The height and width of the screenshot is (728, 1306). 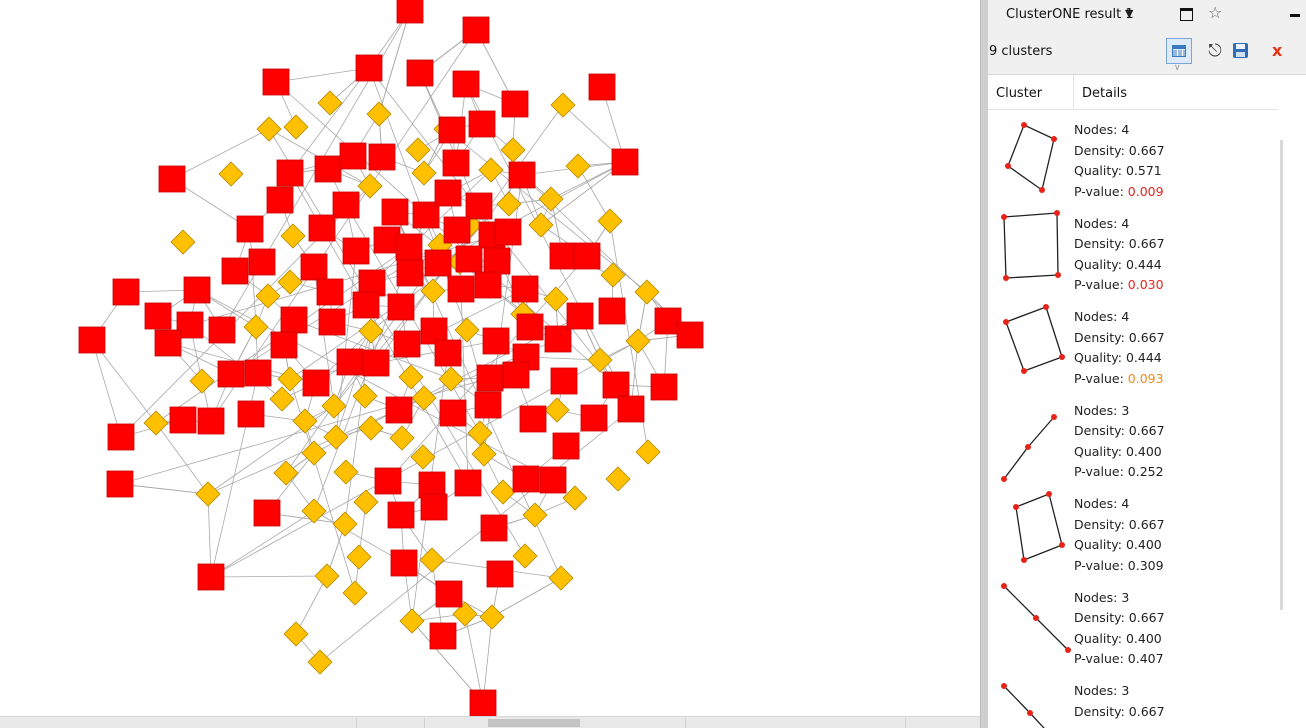 I want to click on scrollbar-thumb, so click(x=1281, y=375).